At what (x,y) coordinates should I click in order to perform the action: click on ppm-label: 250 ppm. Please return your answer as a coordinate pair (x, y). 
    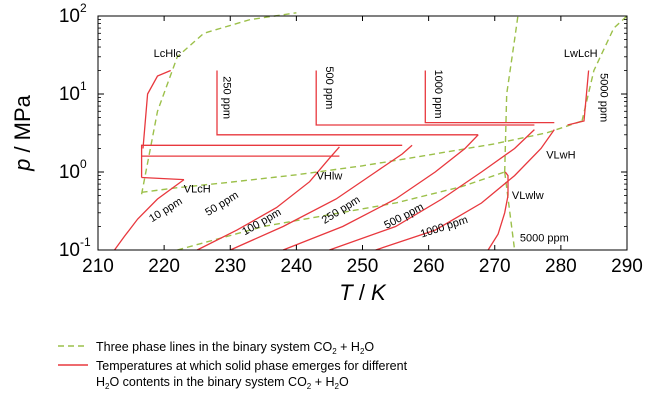
    Looking at the image, I should click on (227, 97).